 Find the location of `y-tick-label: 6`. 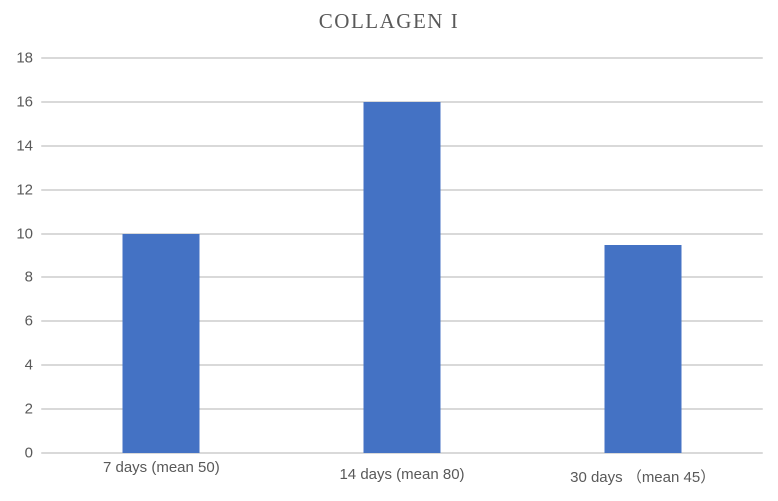

y-tick-label: 6 is located at coordinates (28, 321).